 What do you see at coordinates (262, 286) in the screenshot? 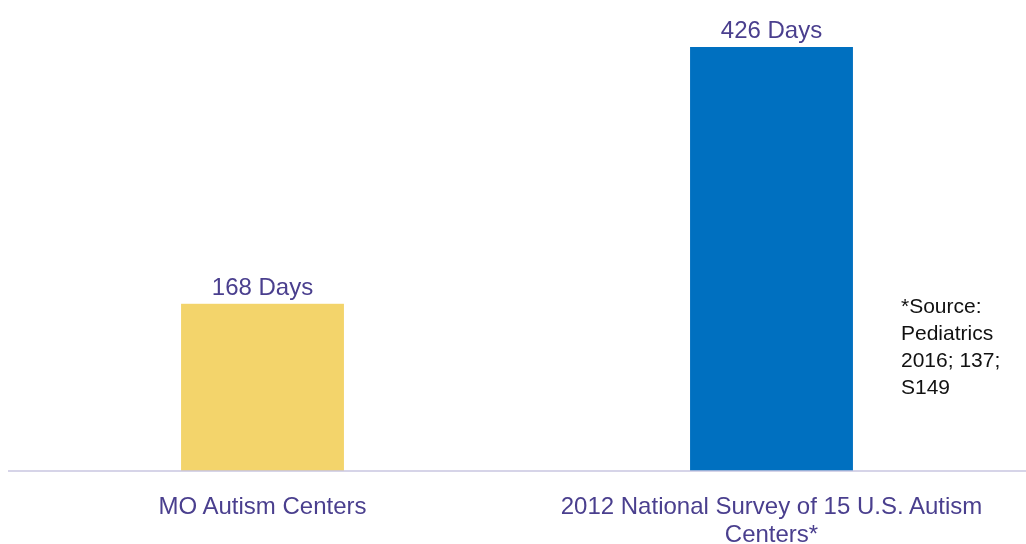
I see `data-label: 168 Days` at bounding box center [262, 286].